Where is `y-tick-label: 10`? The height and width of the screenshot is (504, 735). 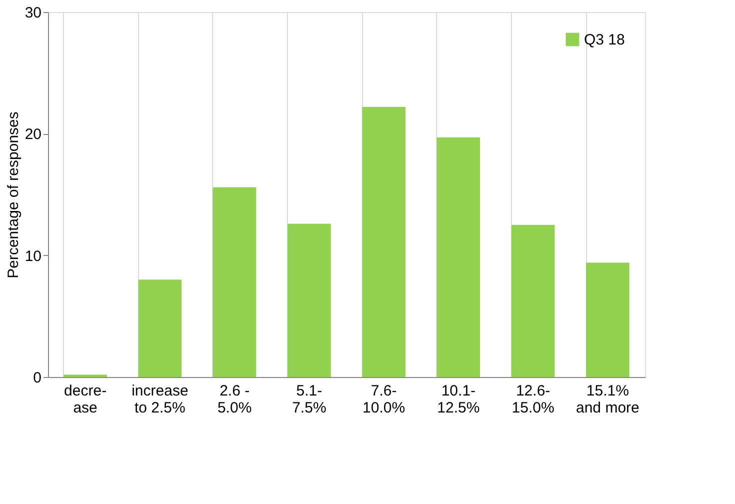 y-tick-label: 10 is located at coordinates (33, 256).